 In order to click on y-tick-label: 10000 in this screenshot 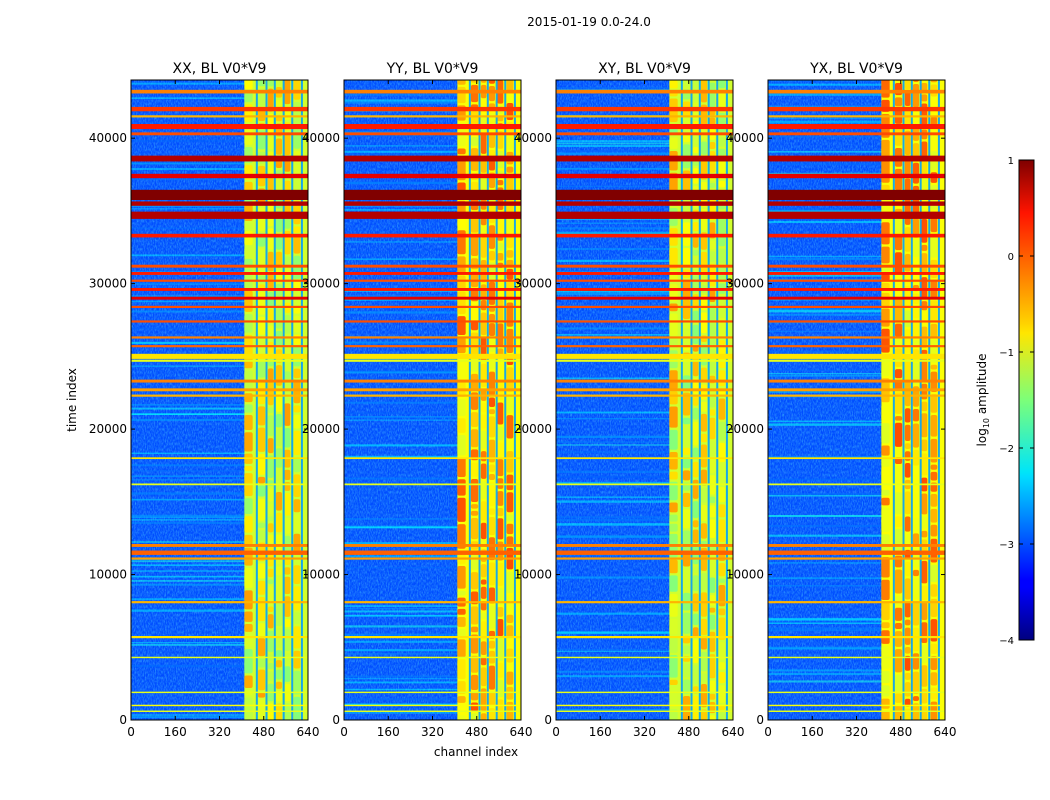, I will do `click(321, 575)`.